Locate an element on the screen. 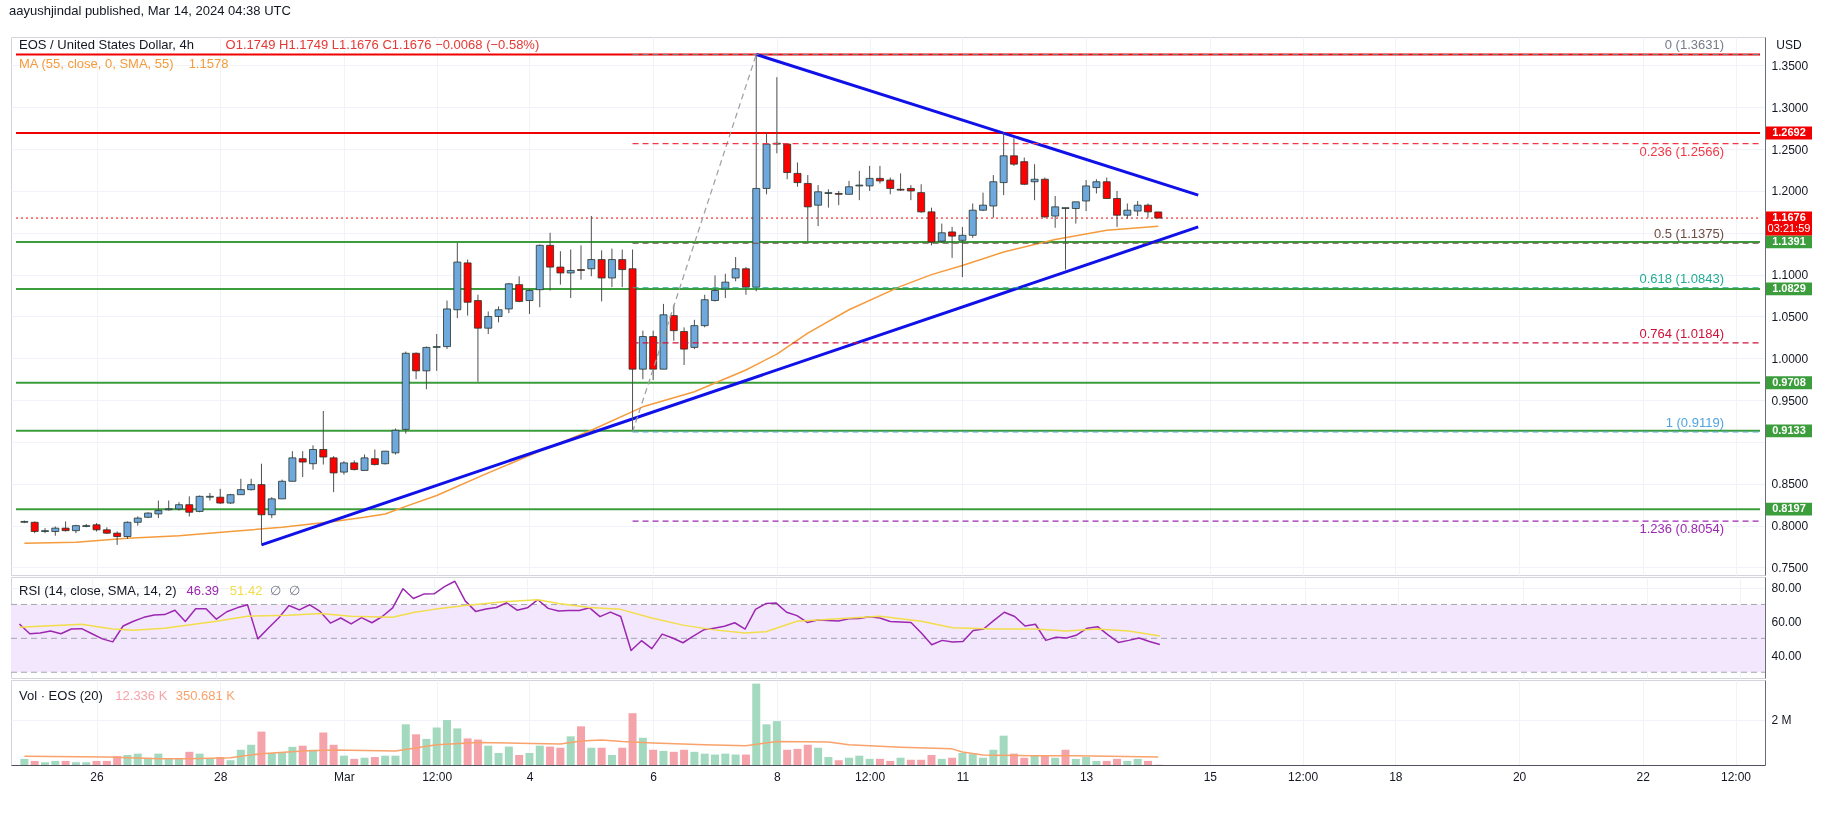 Image resolution: width=1835 pixels, height=827 pixels. y-tick-label: 0.9500 is located at coordinates (1790, 400).